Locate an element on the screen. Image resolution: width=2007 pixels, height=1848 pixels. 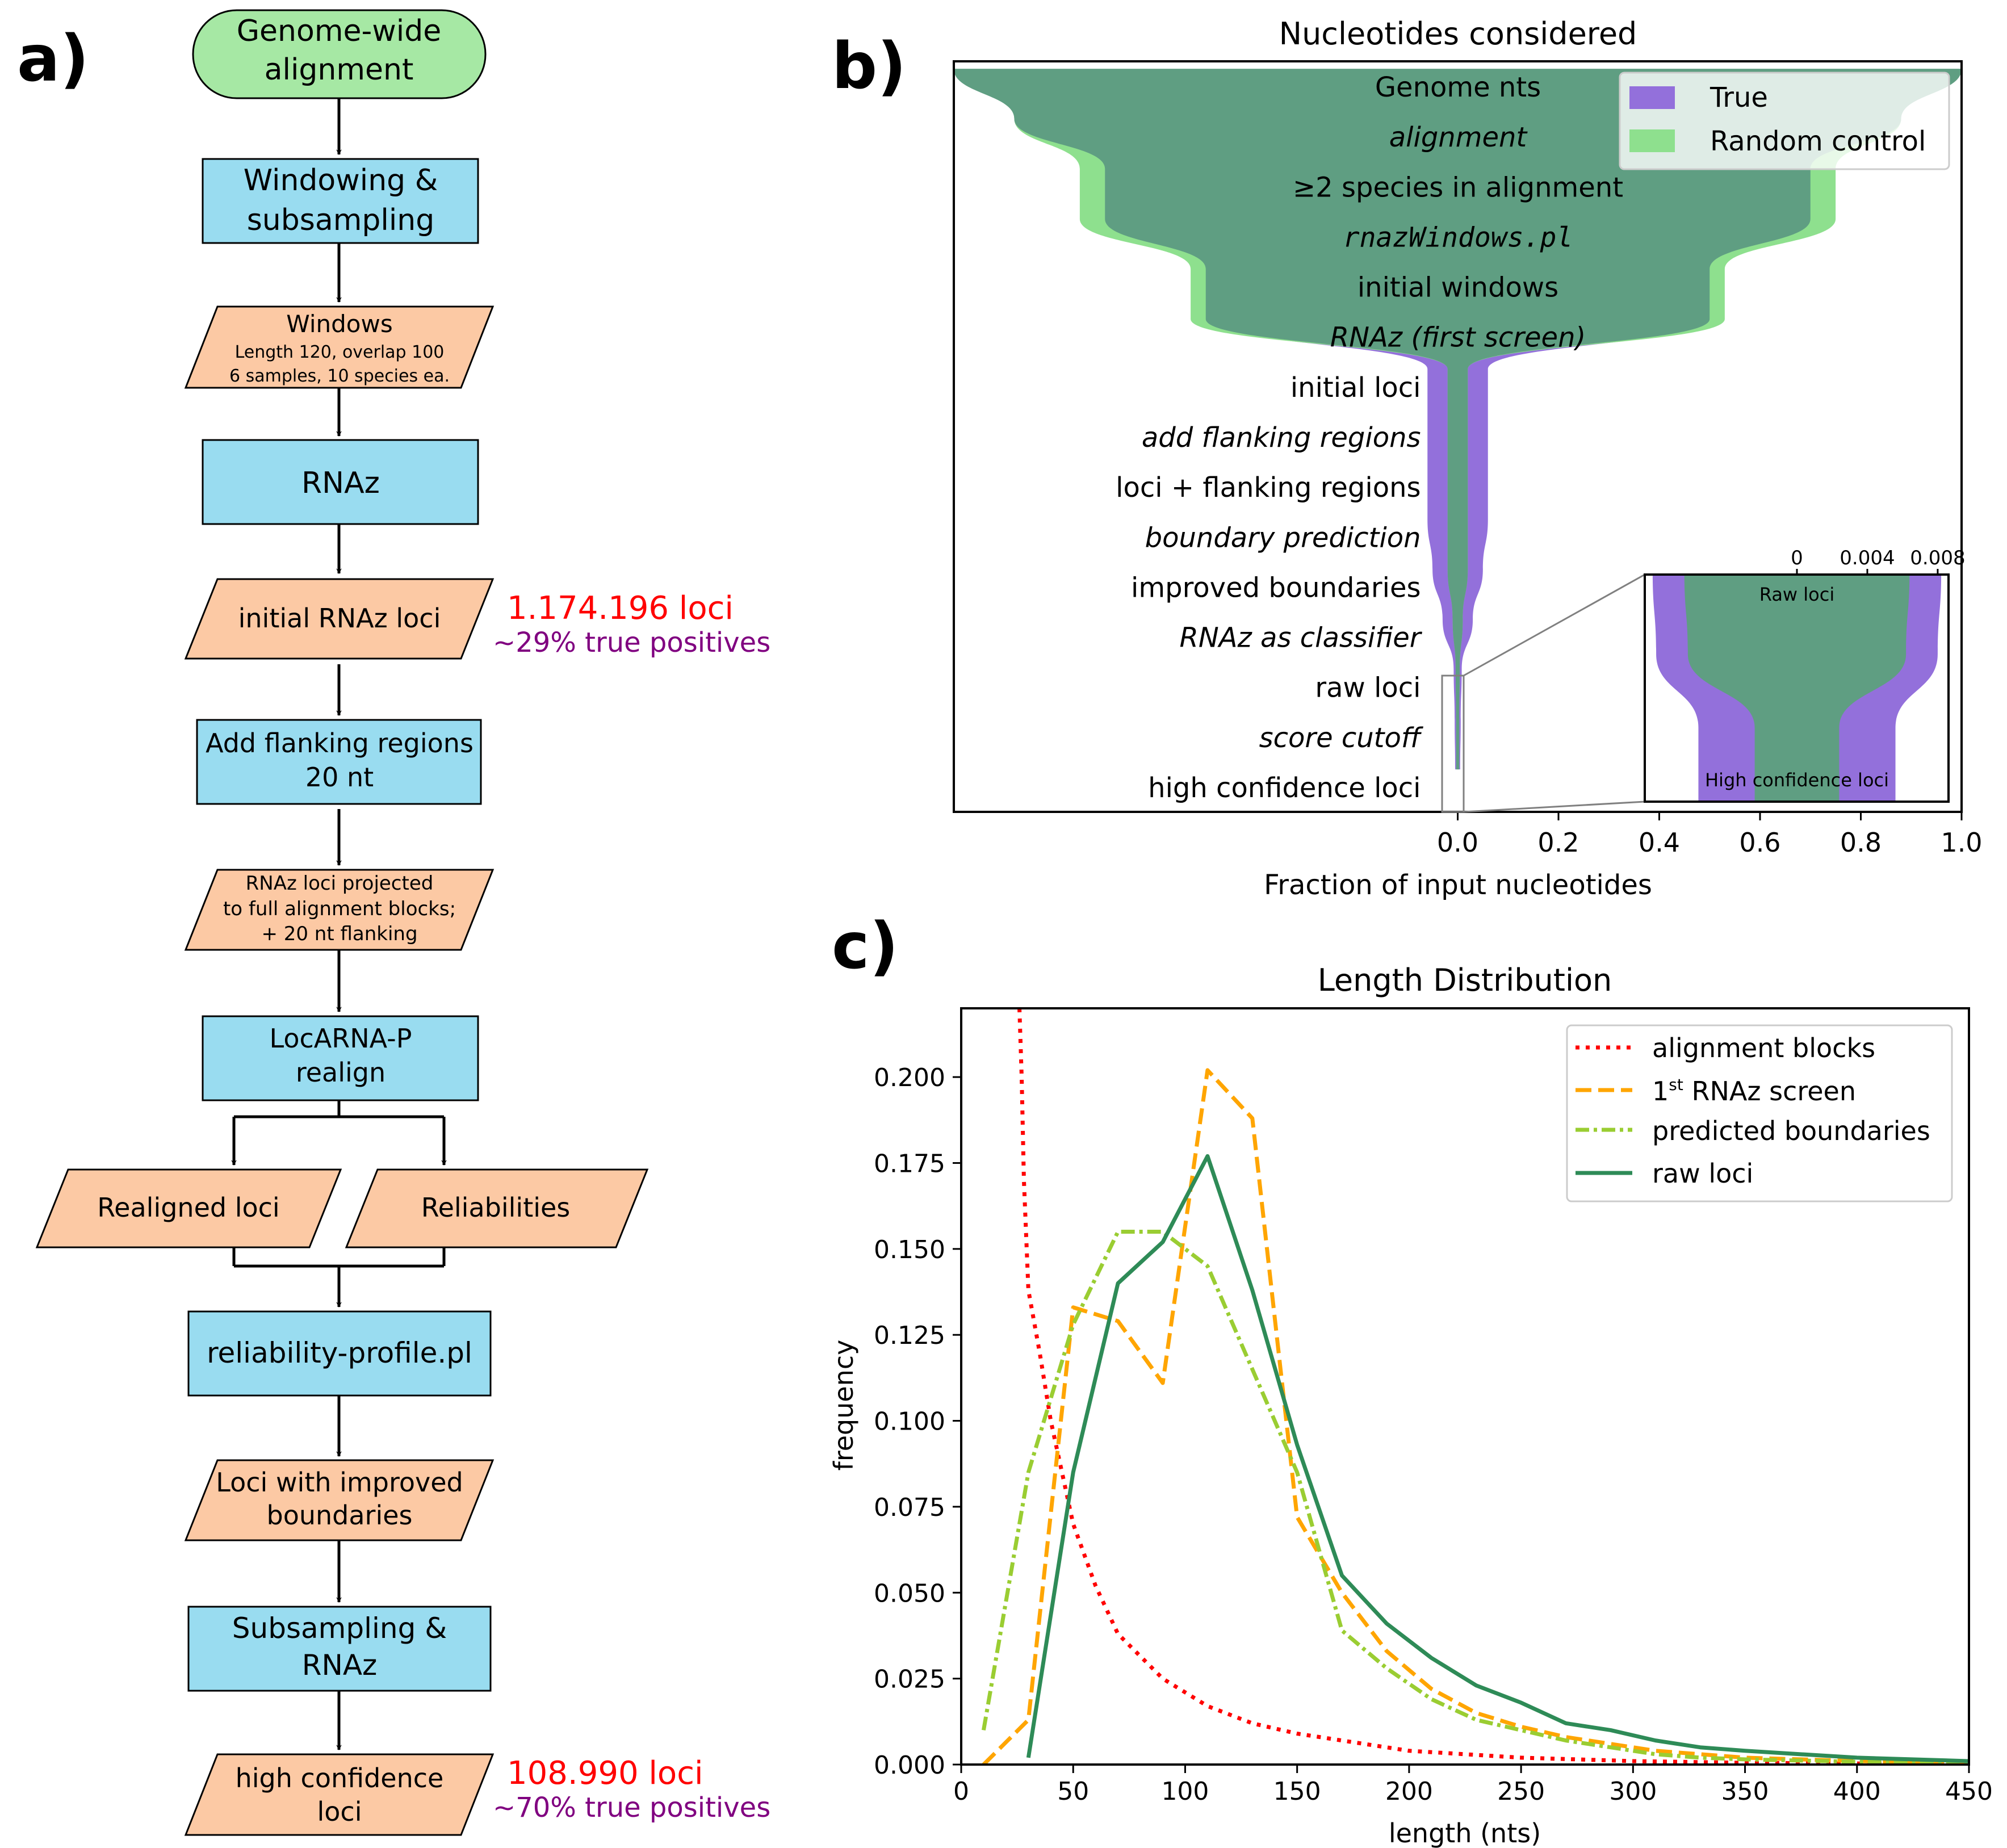
series-predicted-boundaries is located at coordinates (1475, 1497).